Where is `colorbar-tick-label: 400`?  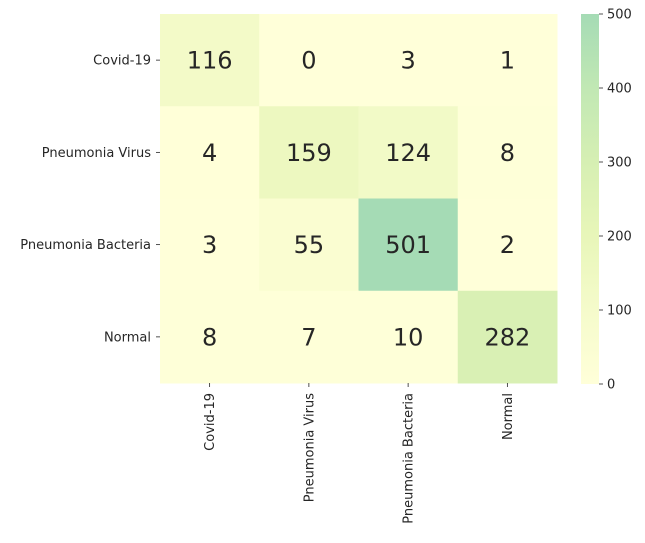 colorbar-tick-label: 400 is located at coordinates (619, 89).